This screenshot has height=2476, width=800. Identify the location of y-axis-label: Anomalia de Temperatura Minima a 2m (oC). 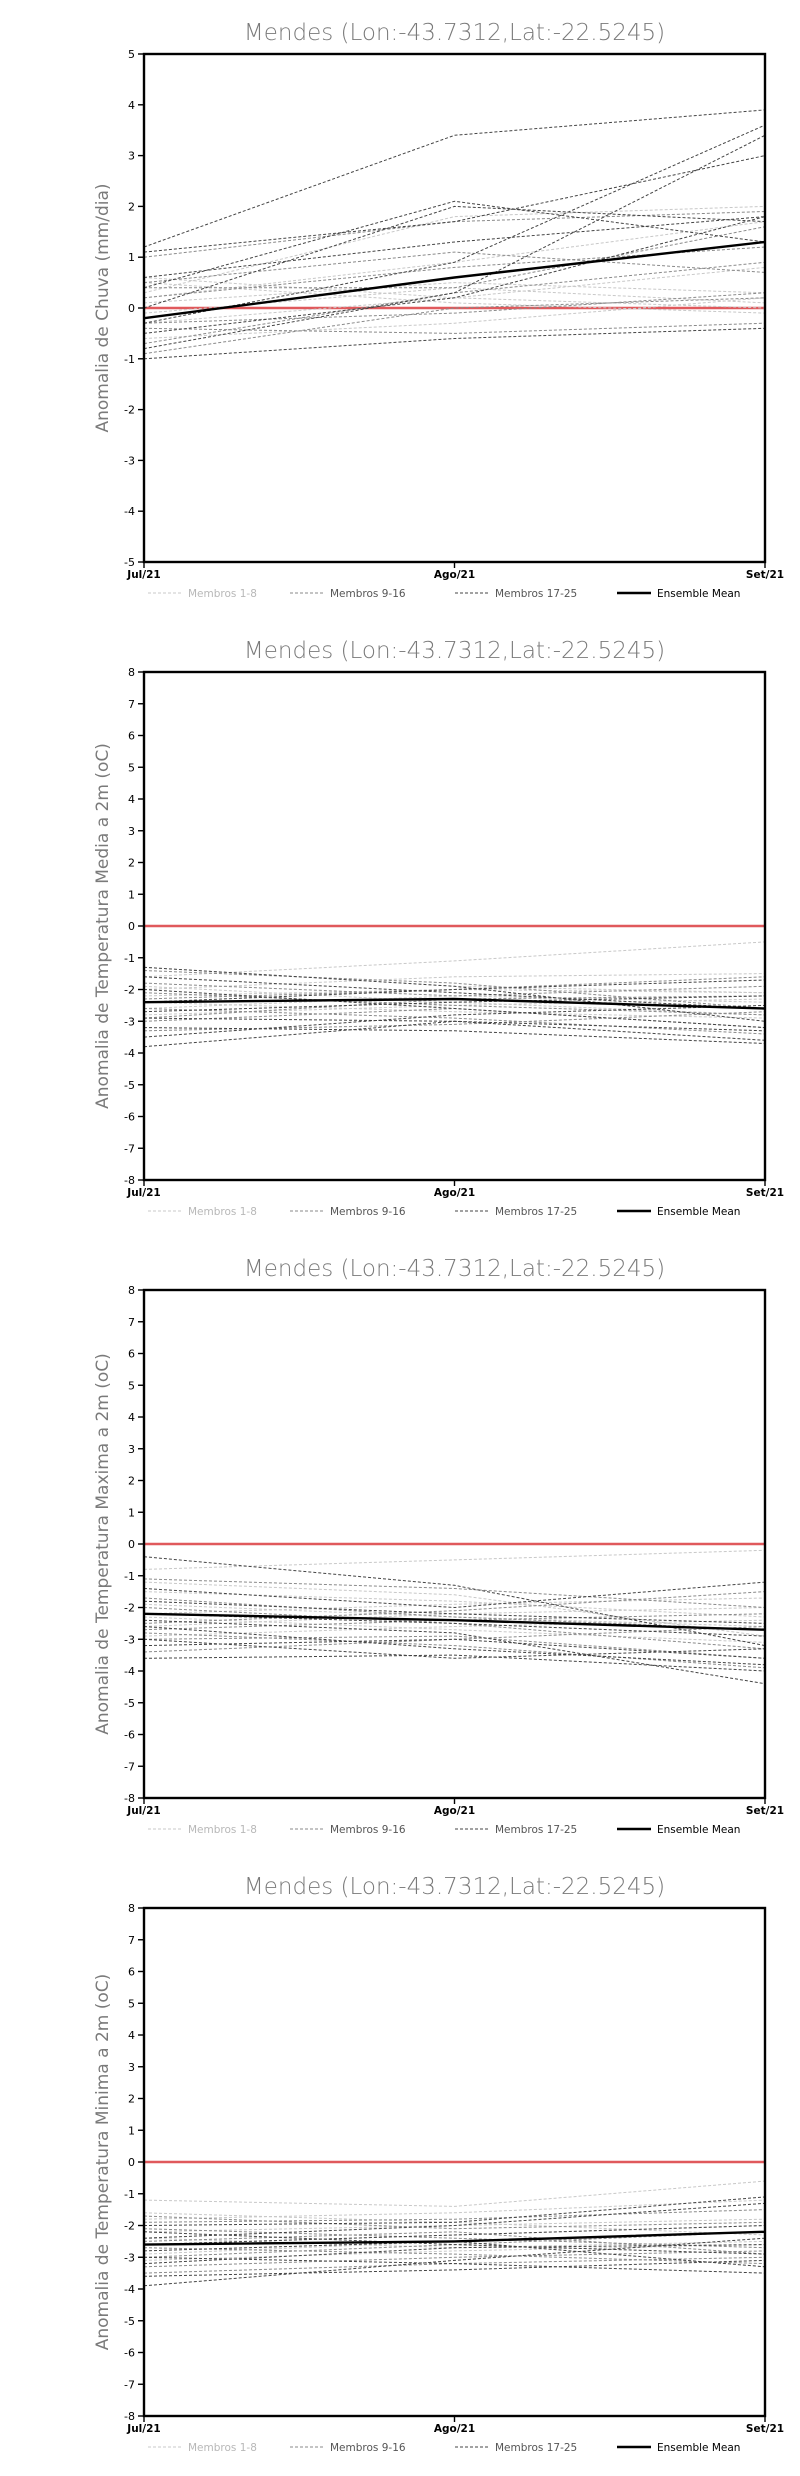
(103, 2162).